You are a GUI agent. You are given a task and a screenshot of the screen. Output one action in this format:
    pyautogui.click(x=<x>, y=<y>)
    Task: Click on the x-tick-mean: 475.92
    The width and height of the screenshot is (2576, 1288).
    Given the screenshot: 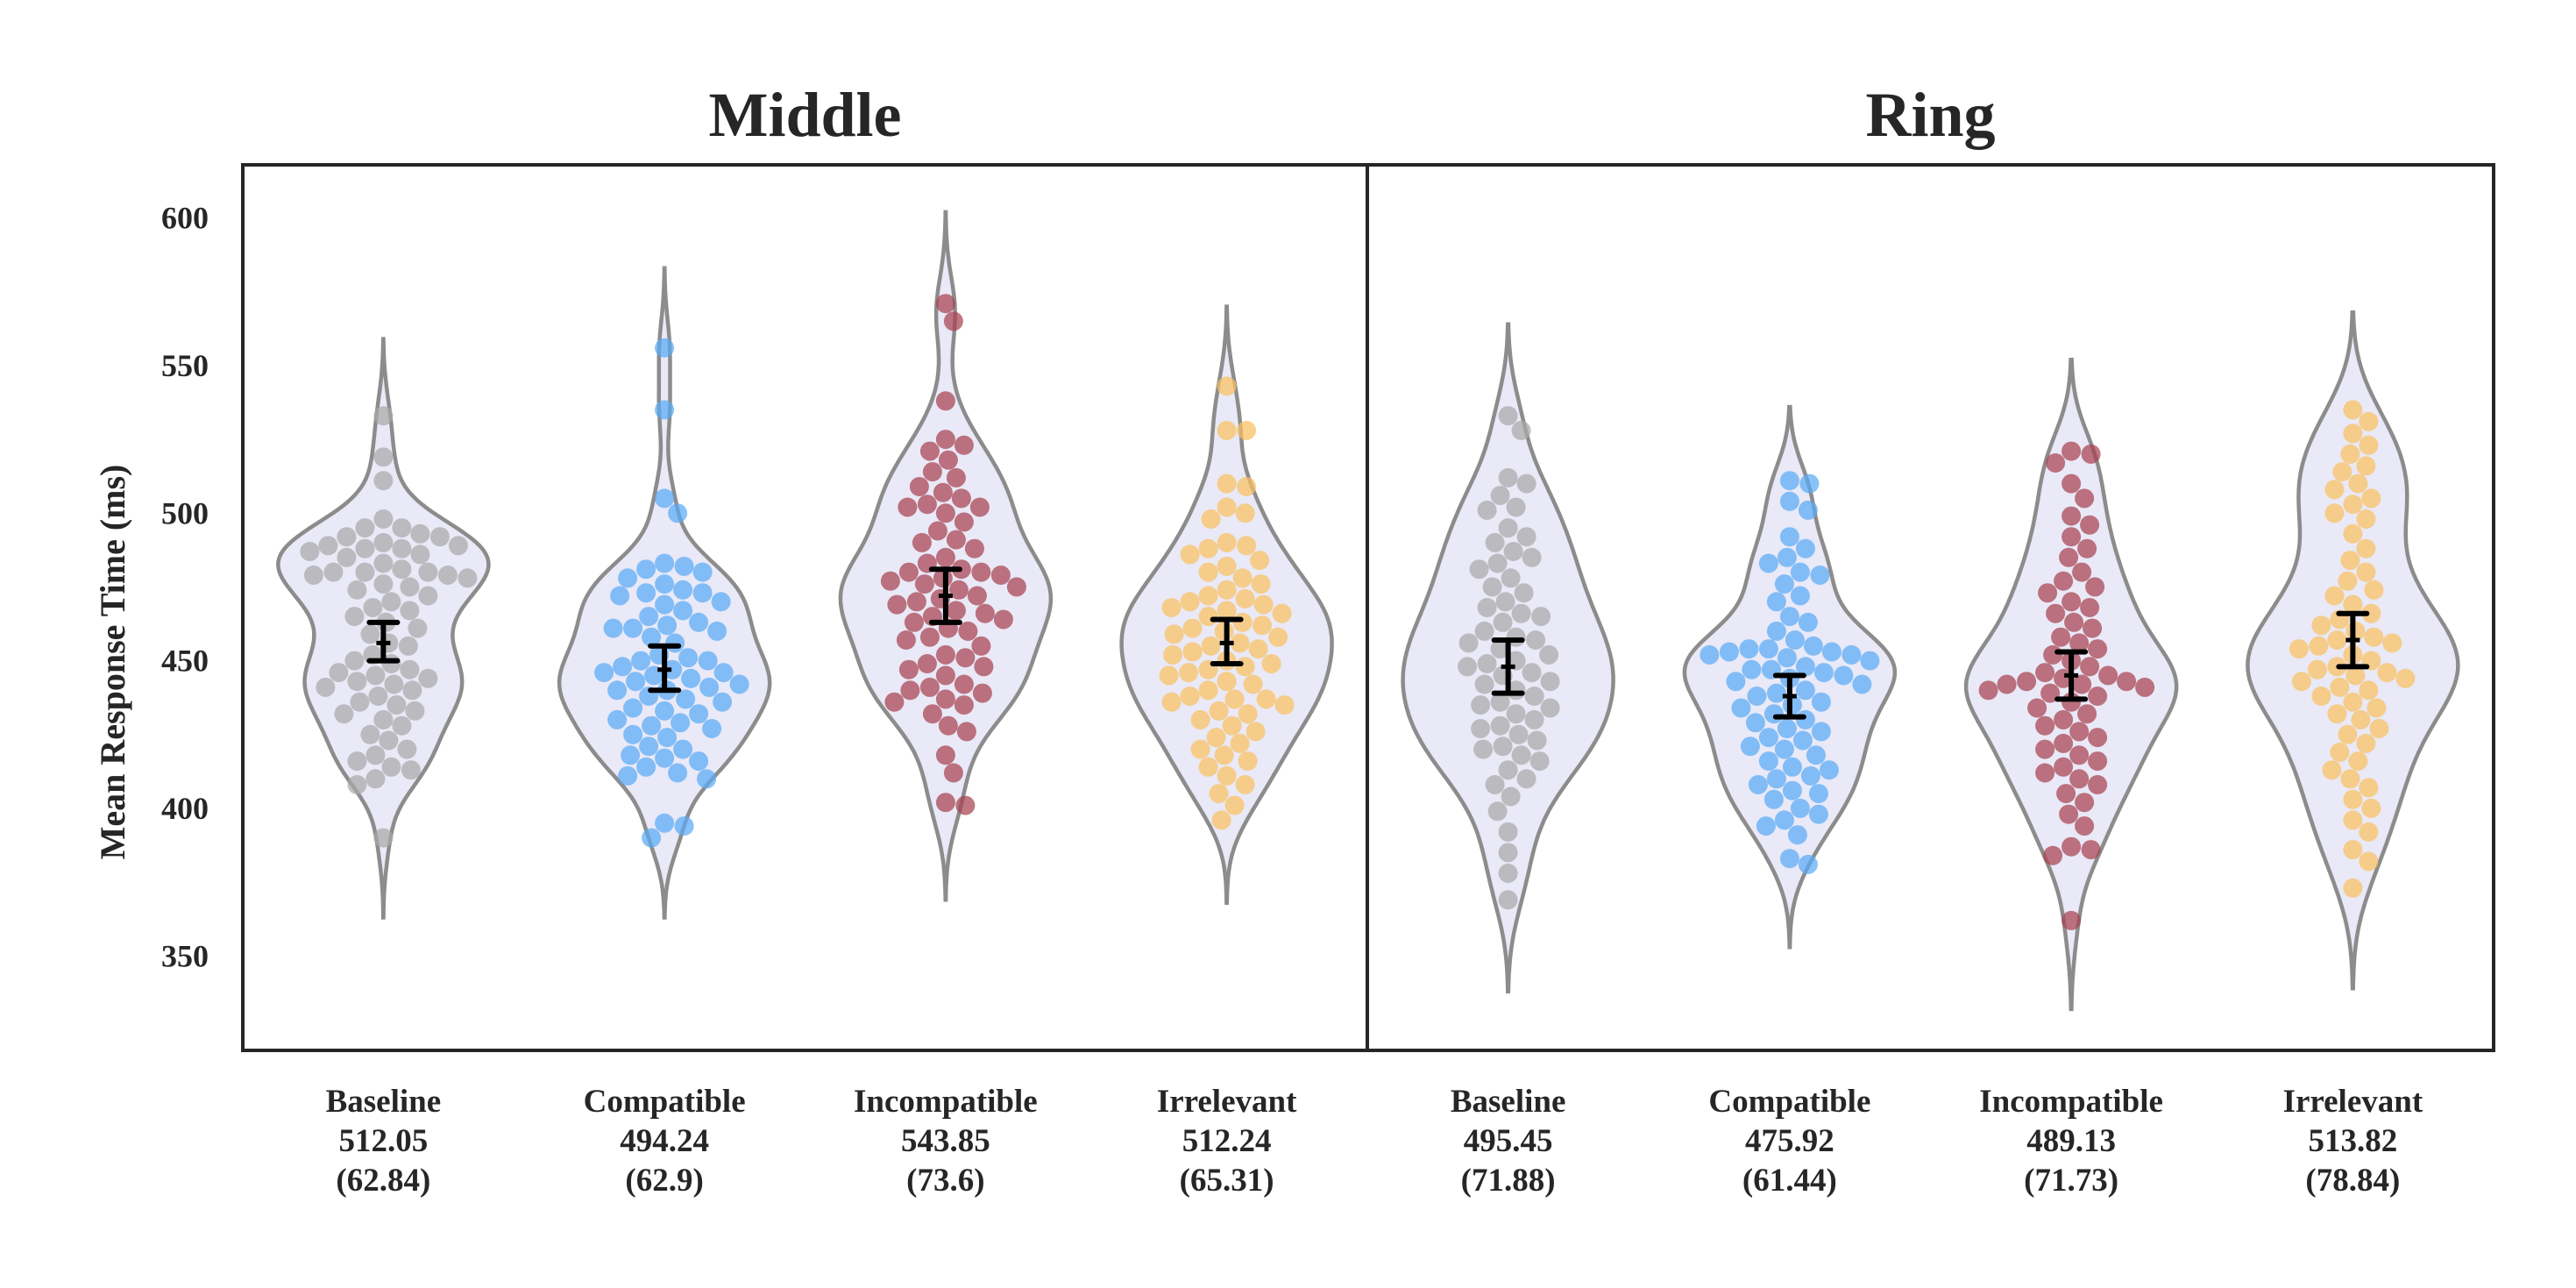 What is the action you would take?
    pyautogui.click(x=1789, y=1141)
    